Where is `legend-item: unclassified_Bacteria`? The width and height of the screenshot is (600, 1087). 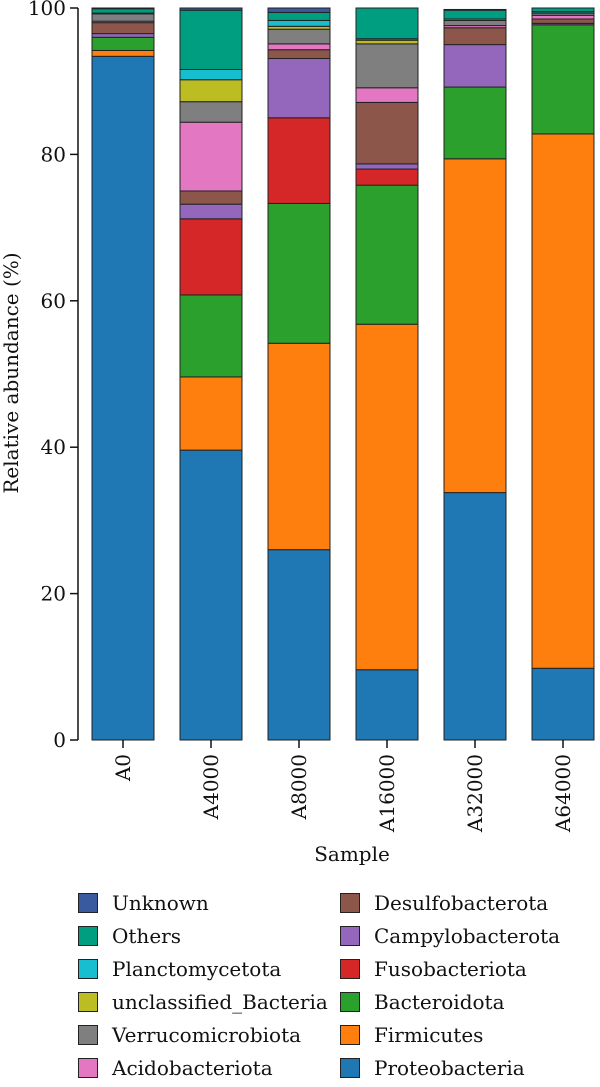 legend-item: unclassified_Bacteria is located at coordinates (203, 1002).